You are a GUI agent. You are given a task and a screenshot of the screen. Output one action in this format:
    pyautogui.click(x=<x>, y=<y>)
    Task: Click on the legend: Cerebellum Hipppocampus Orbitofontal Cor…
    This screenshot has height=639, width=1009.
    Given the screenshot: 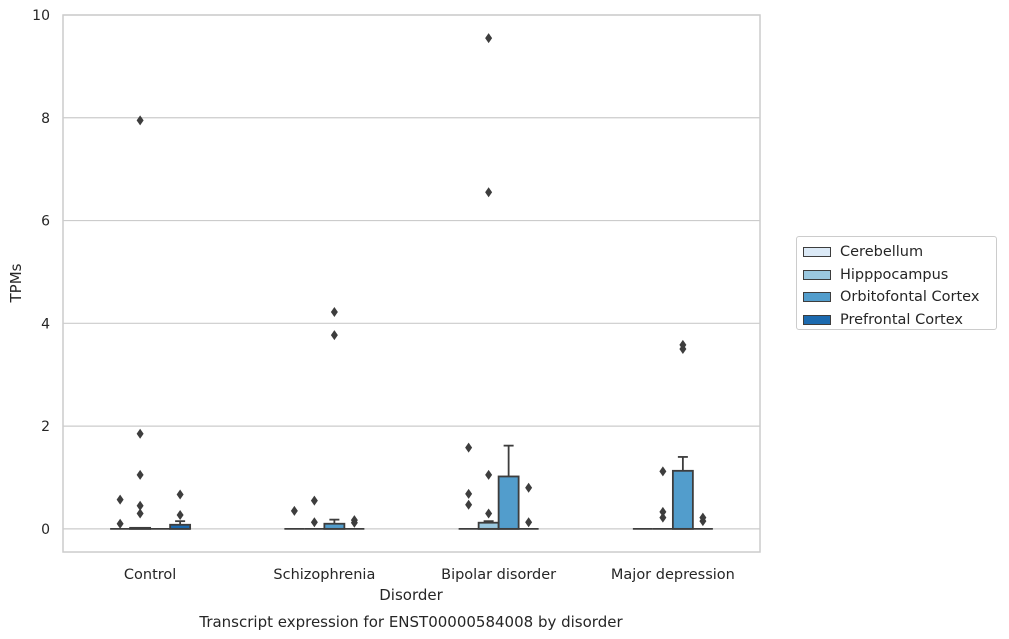 What is the action you would take?
    pyautogui.click(x=896, y=283)
    